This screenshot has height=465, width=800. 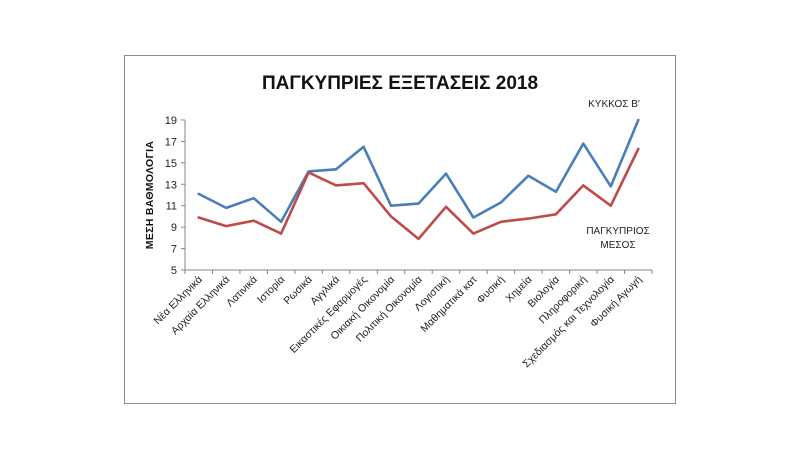 What do you see at coordinates (617, 245) in the screenshot?
I see `series-label: ΜΕΣΟΣ` at bounding box center [617, 245].